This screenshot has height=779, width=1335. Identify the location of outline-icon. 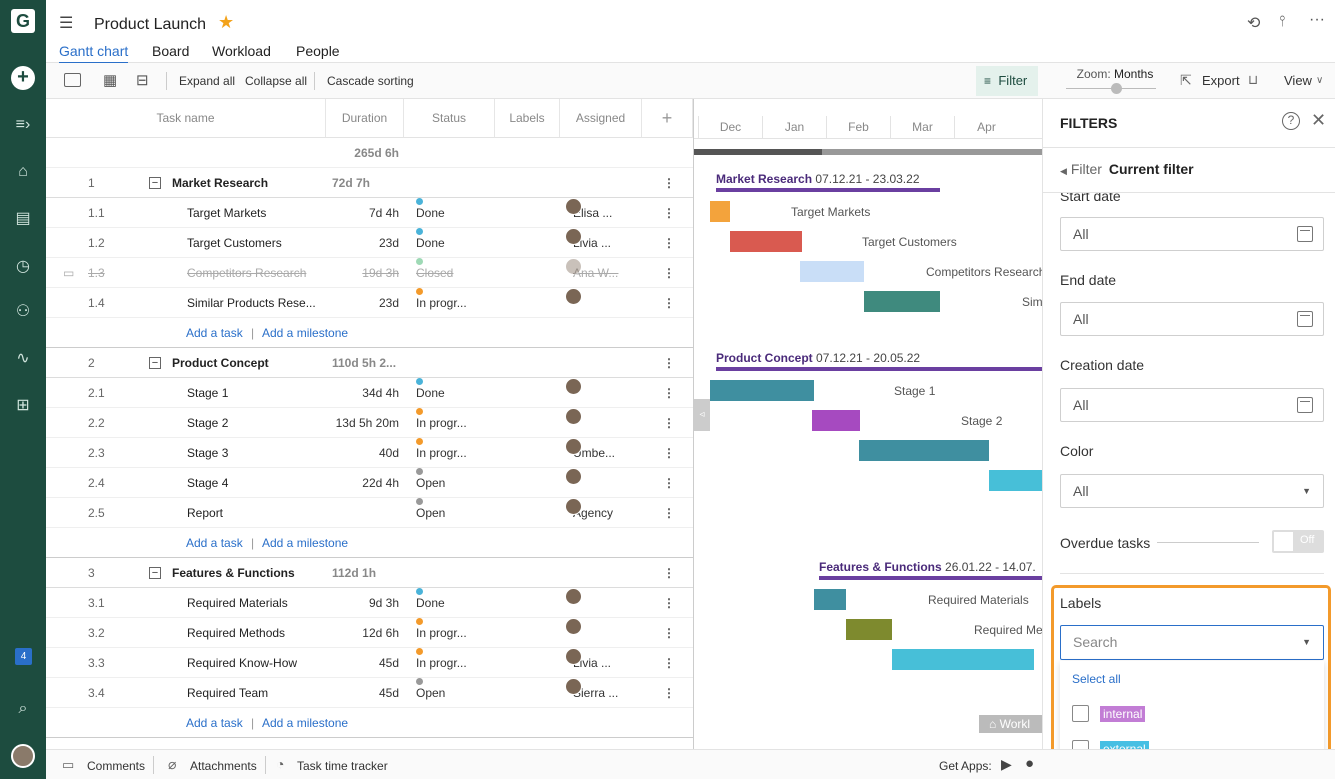
(72, 80).